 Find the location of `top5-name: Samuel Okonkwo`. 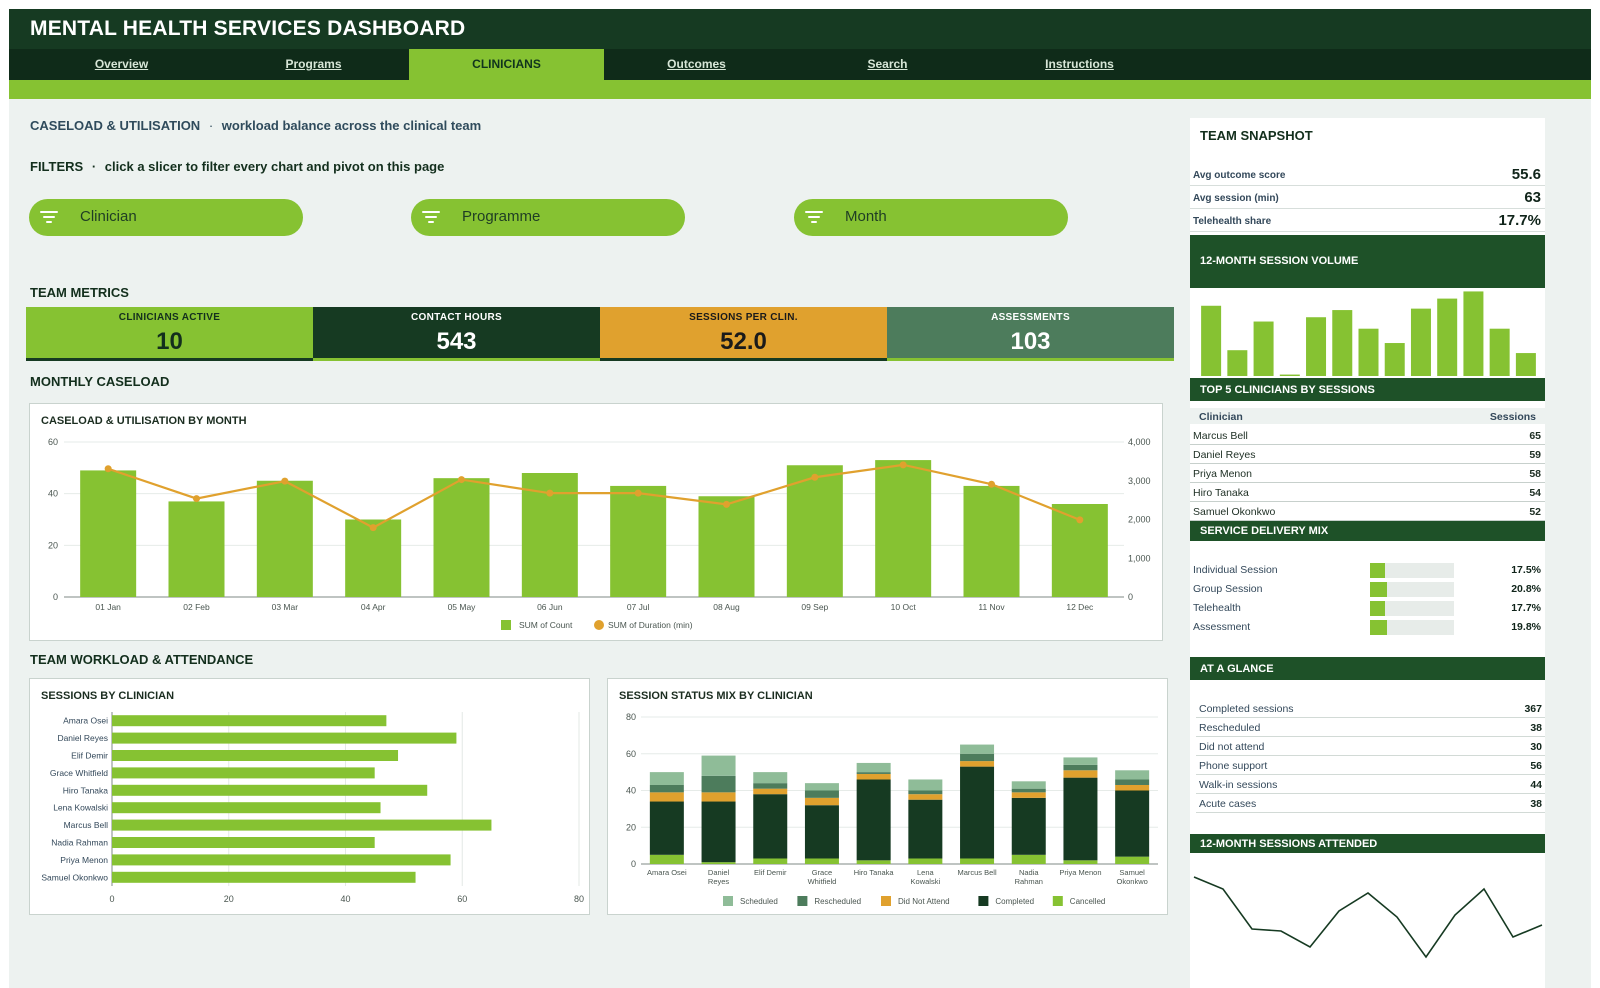

top5-name: Samuel Okonkwo is located at coordinates (1234, 512).